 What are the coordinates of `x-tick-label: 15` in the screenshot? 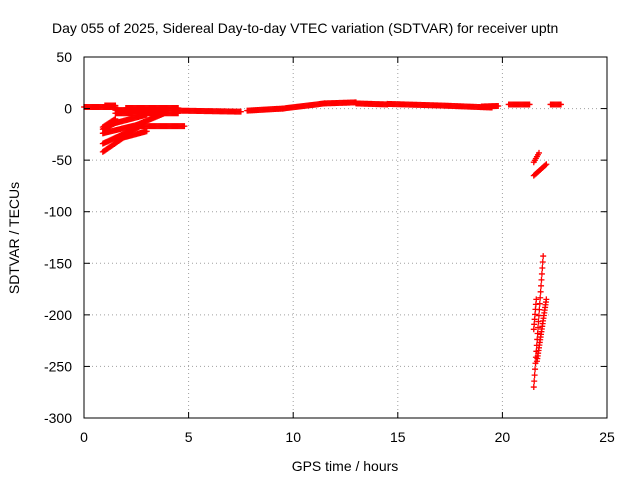 It's located at (398, 437).